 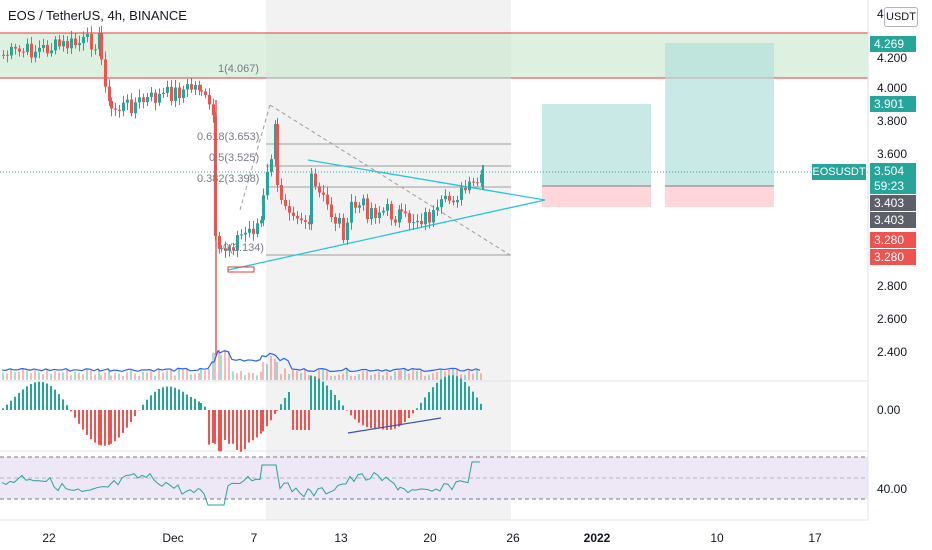 I want to click on macd-divergence-line, so click(x=394, y=425).